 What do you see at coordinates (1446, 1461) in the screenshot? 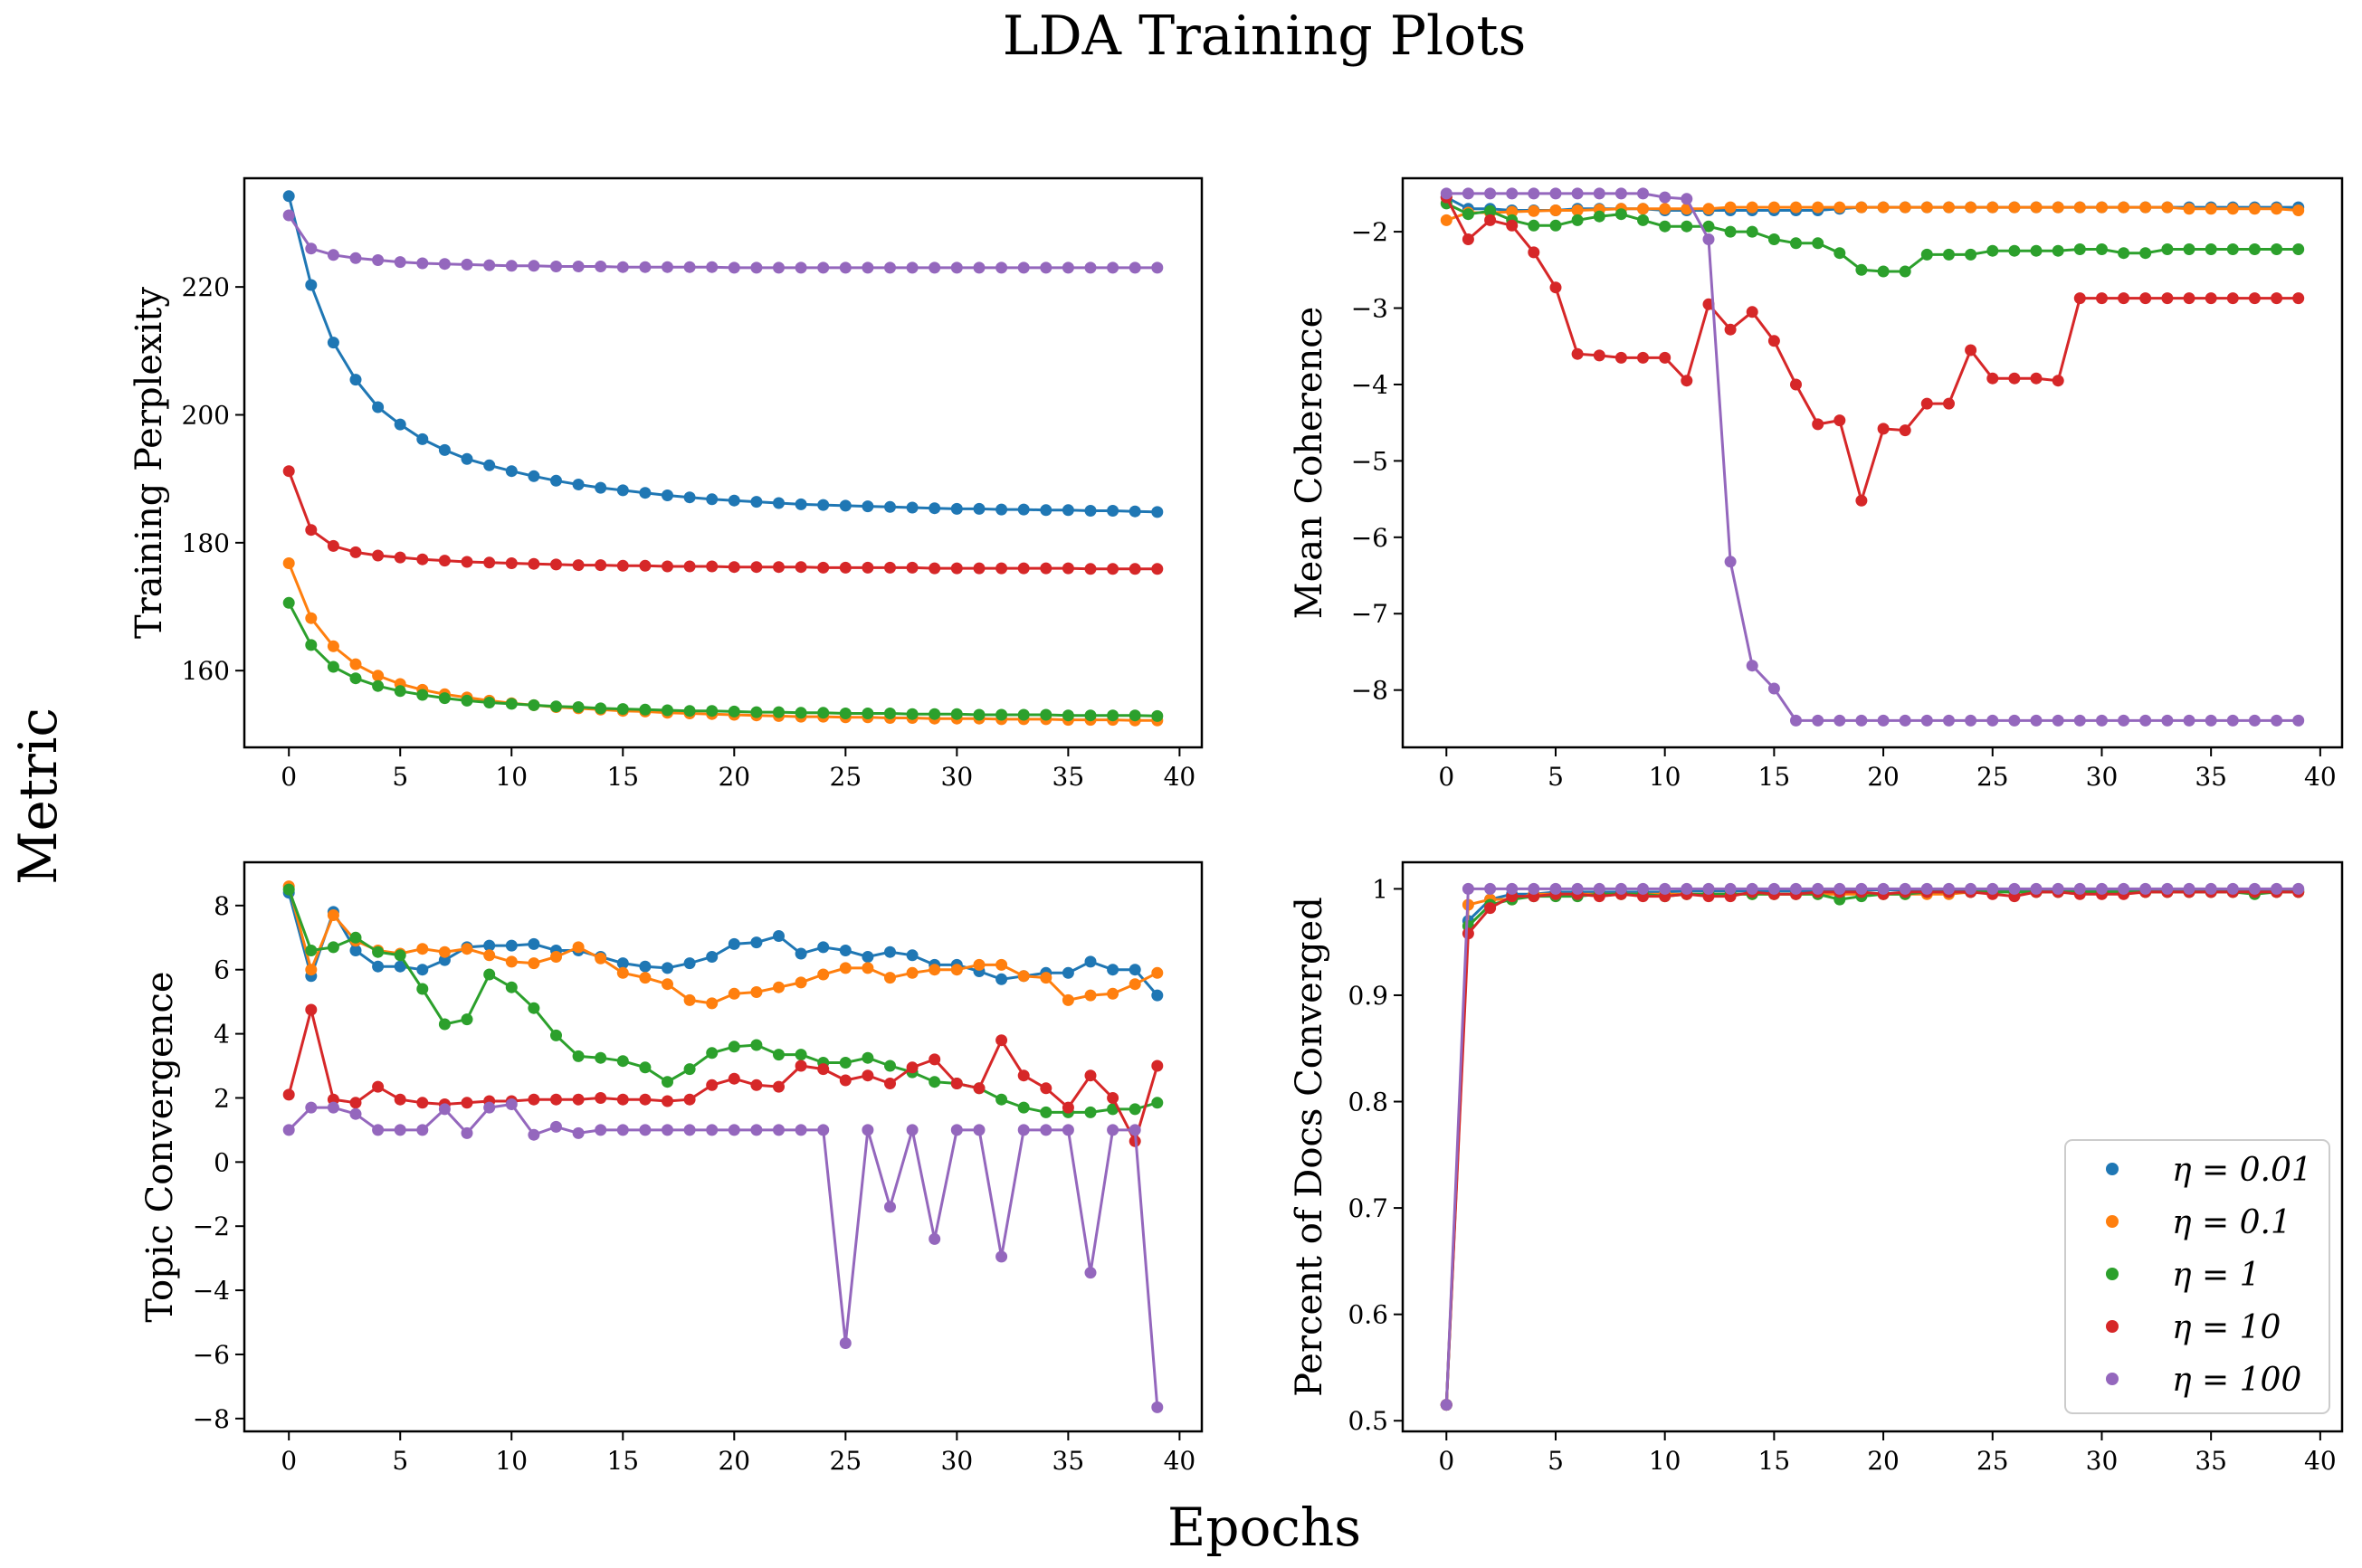
I see `x-tick-label: 0` at bounding box center [1446, 1461].